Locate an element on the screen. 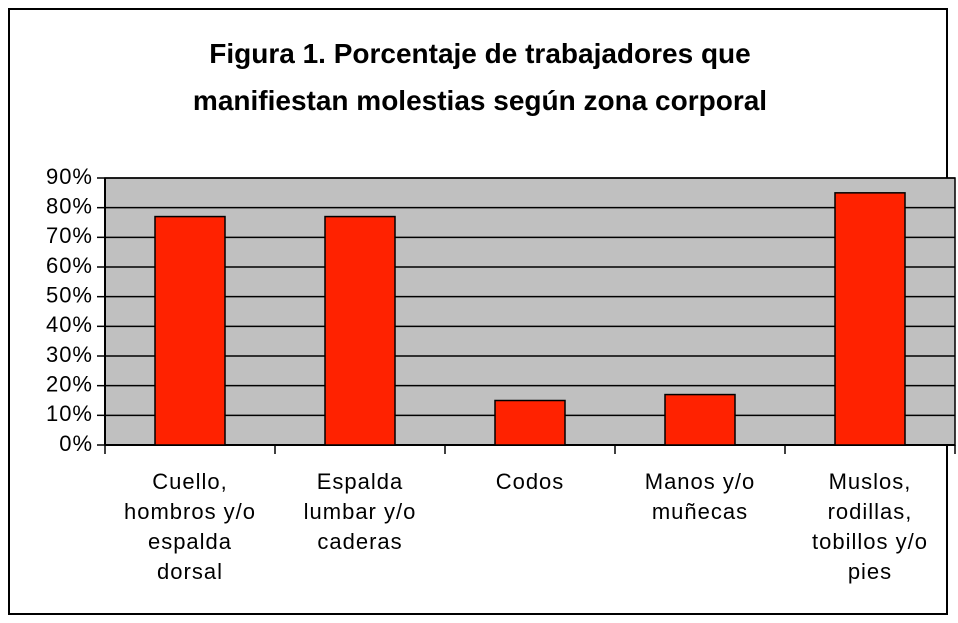  x-tick-label: Codos is located at coordinates (530, 481).